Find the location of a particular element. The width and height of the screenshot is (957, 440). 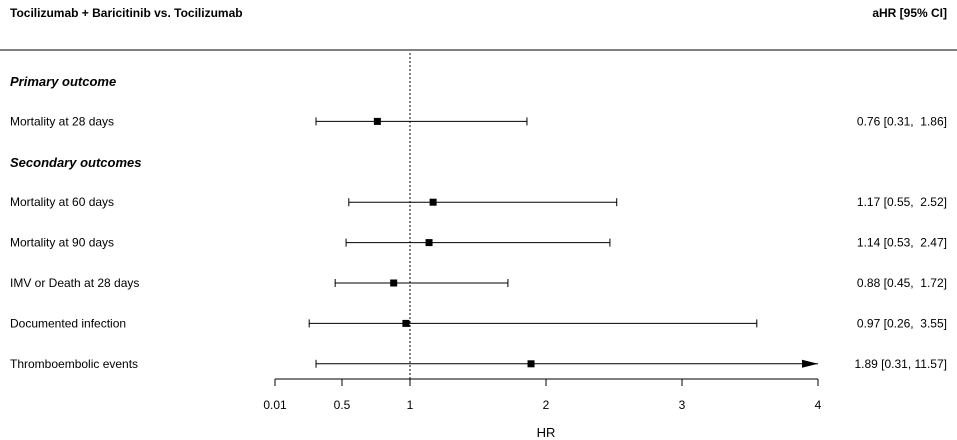

estimate-text: 1.89 [0.31, 11.57] is located at coordinates (900, 364).